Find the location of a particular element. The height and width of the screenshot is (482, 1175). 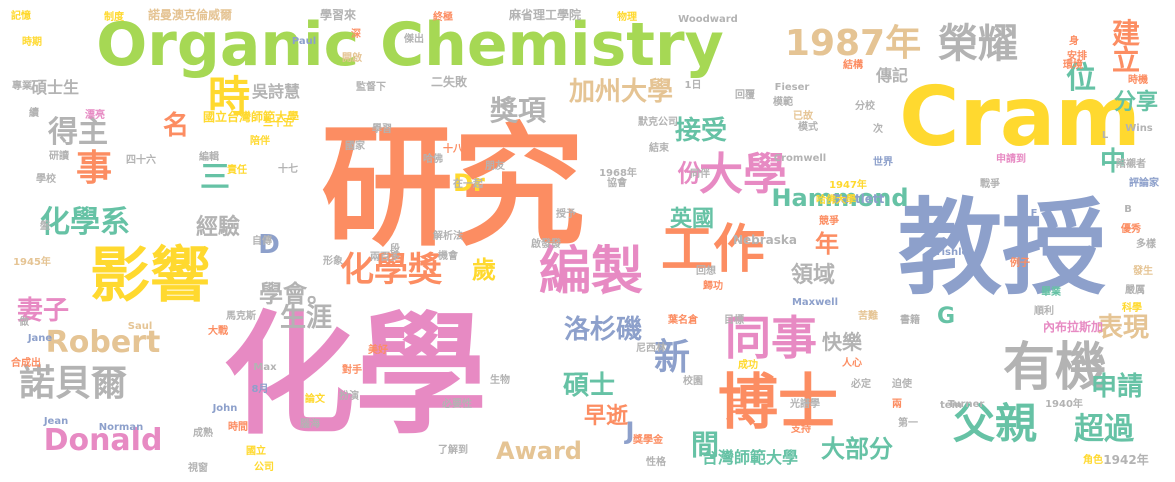

cloud-word: 盤 is located at coordinates (45, 226).